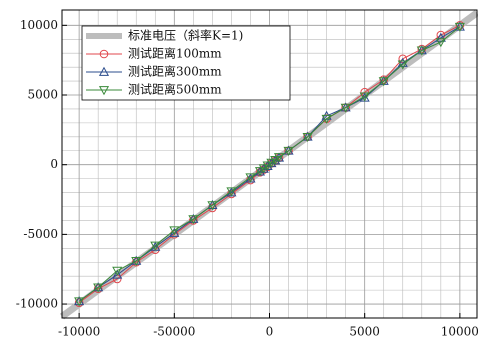  Describe the element at coordinates (364, 332) in the screenshot. I see `x-tick-label: 5000` at that location.